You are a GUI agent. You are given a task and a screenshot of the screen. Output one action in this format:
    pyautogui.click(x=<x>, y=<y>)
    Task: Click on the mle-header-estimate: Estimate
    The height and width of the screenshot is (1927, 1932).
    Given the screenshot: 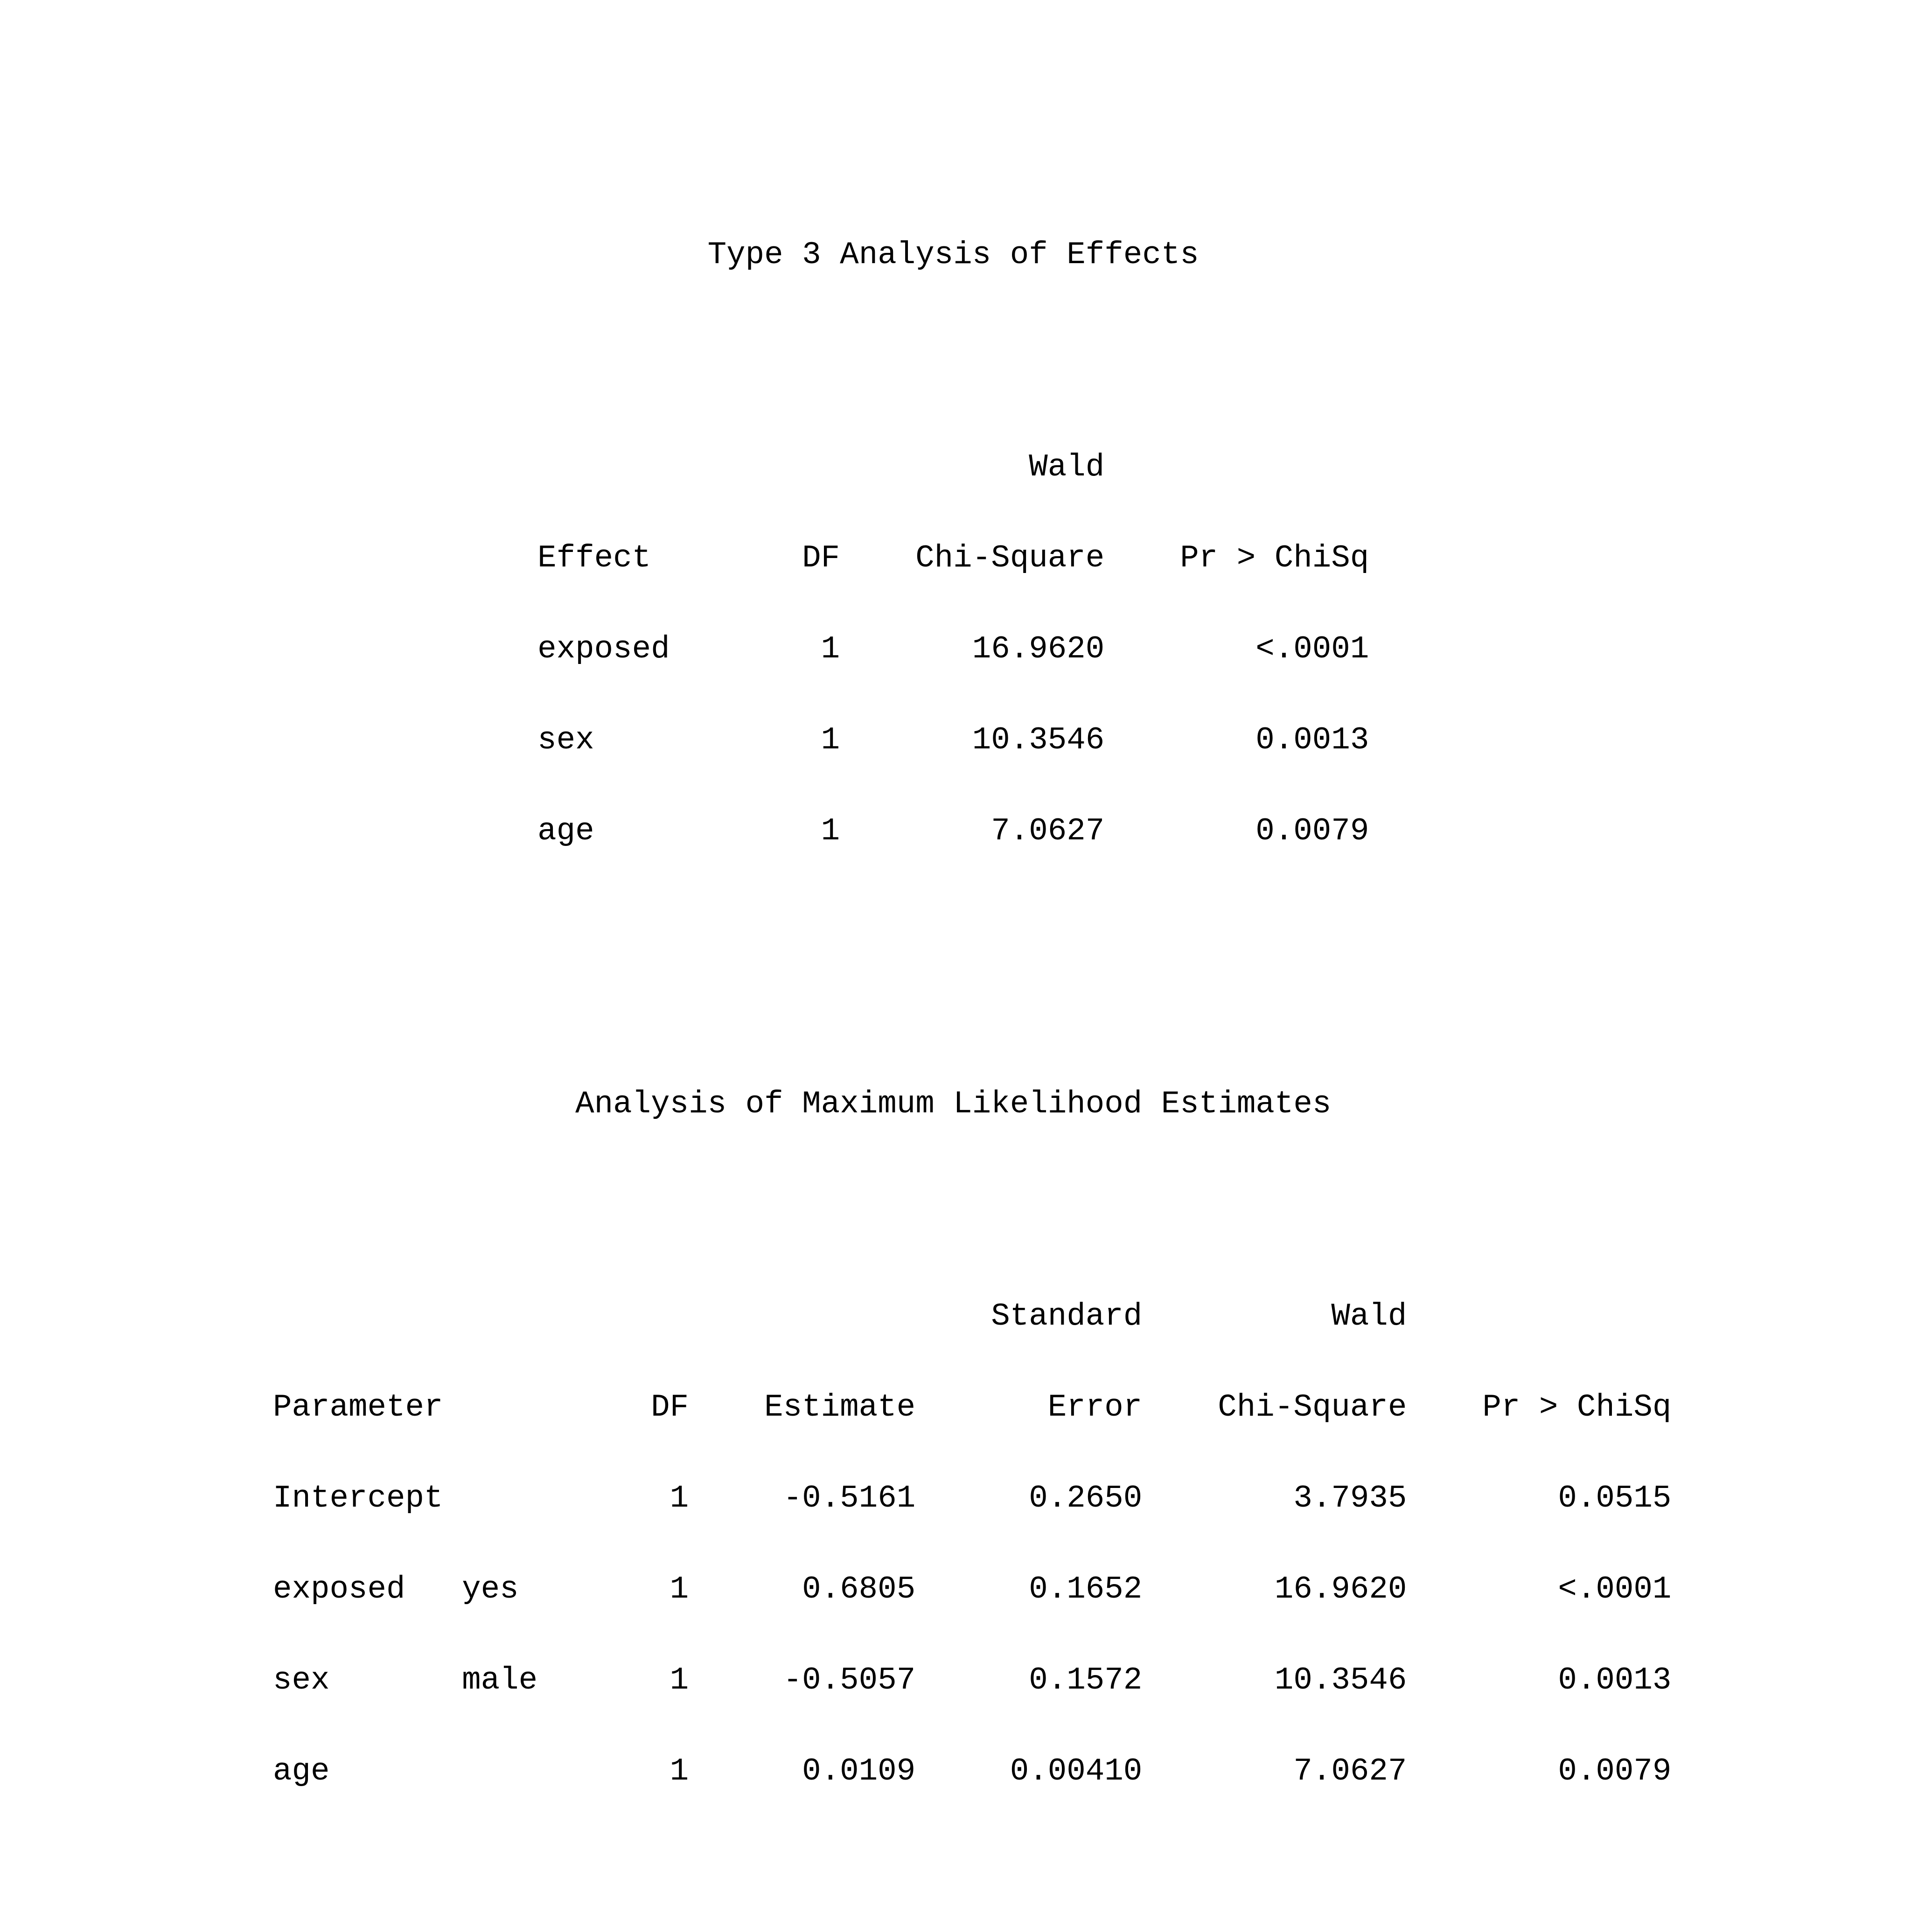 What is the action you would take?
    pyautogui.click(x=840, y=1407)
    